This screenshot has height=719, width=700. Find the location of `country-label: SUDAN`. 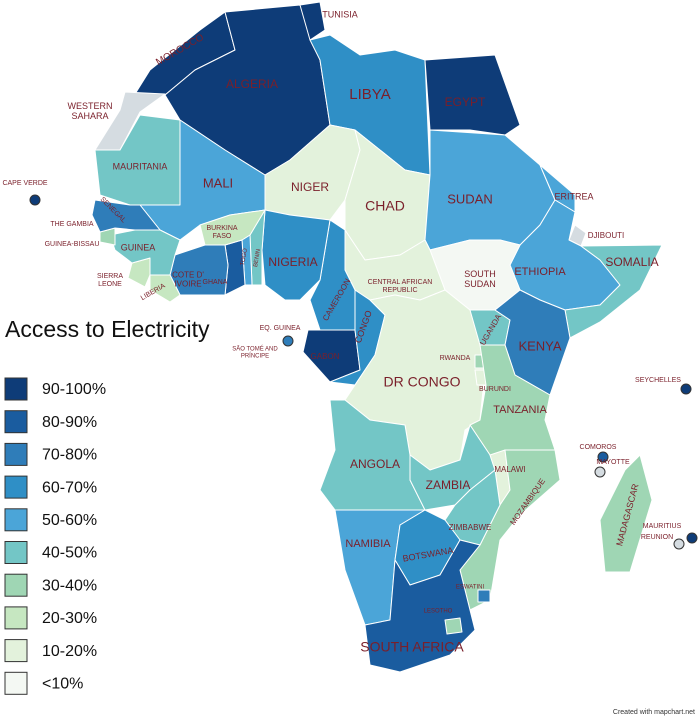

country-label: SUDAN is located at coordinates (470, 198).